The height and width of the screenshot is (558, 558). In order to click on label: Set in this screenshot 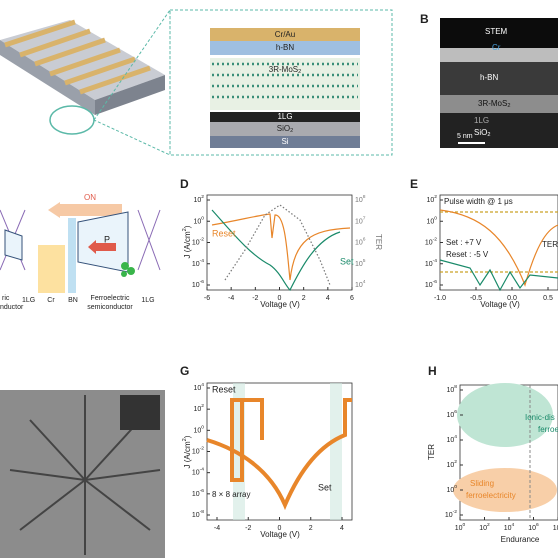, I will do `click(325, 487)`.